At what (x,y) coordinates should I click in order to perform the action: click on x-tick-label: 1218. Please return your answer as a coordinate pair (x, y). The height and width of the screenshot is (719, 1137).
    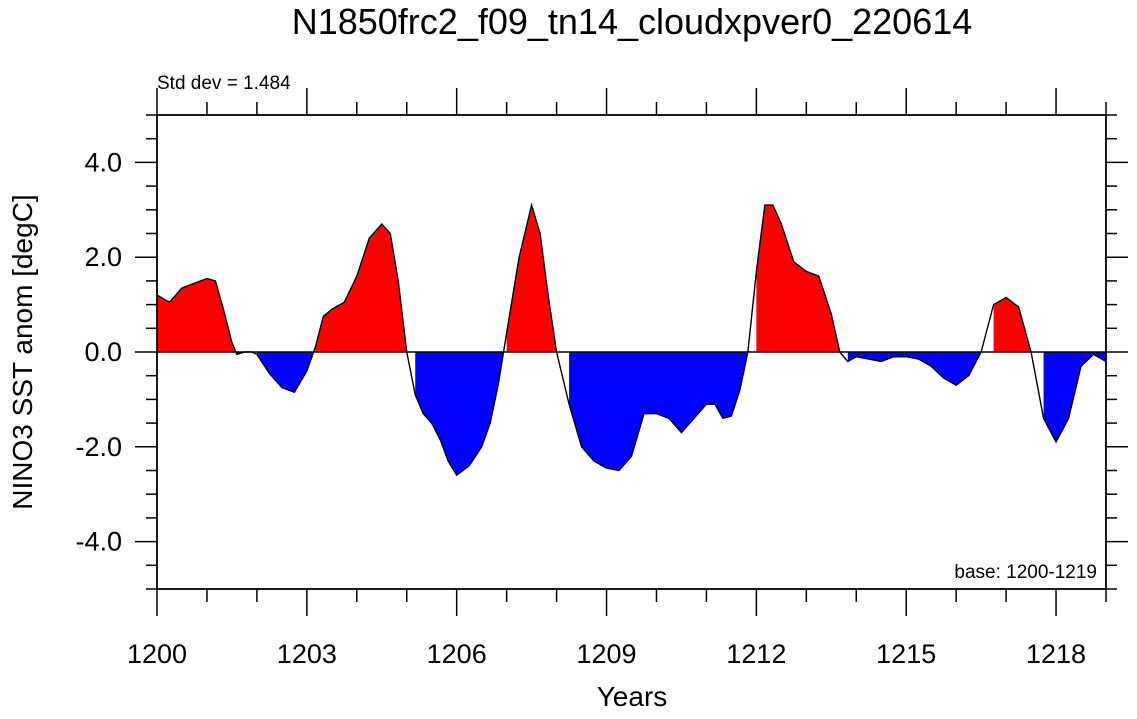
    Looking at the image, I should click on (1056, 654).